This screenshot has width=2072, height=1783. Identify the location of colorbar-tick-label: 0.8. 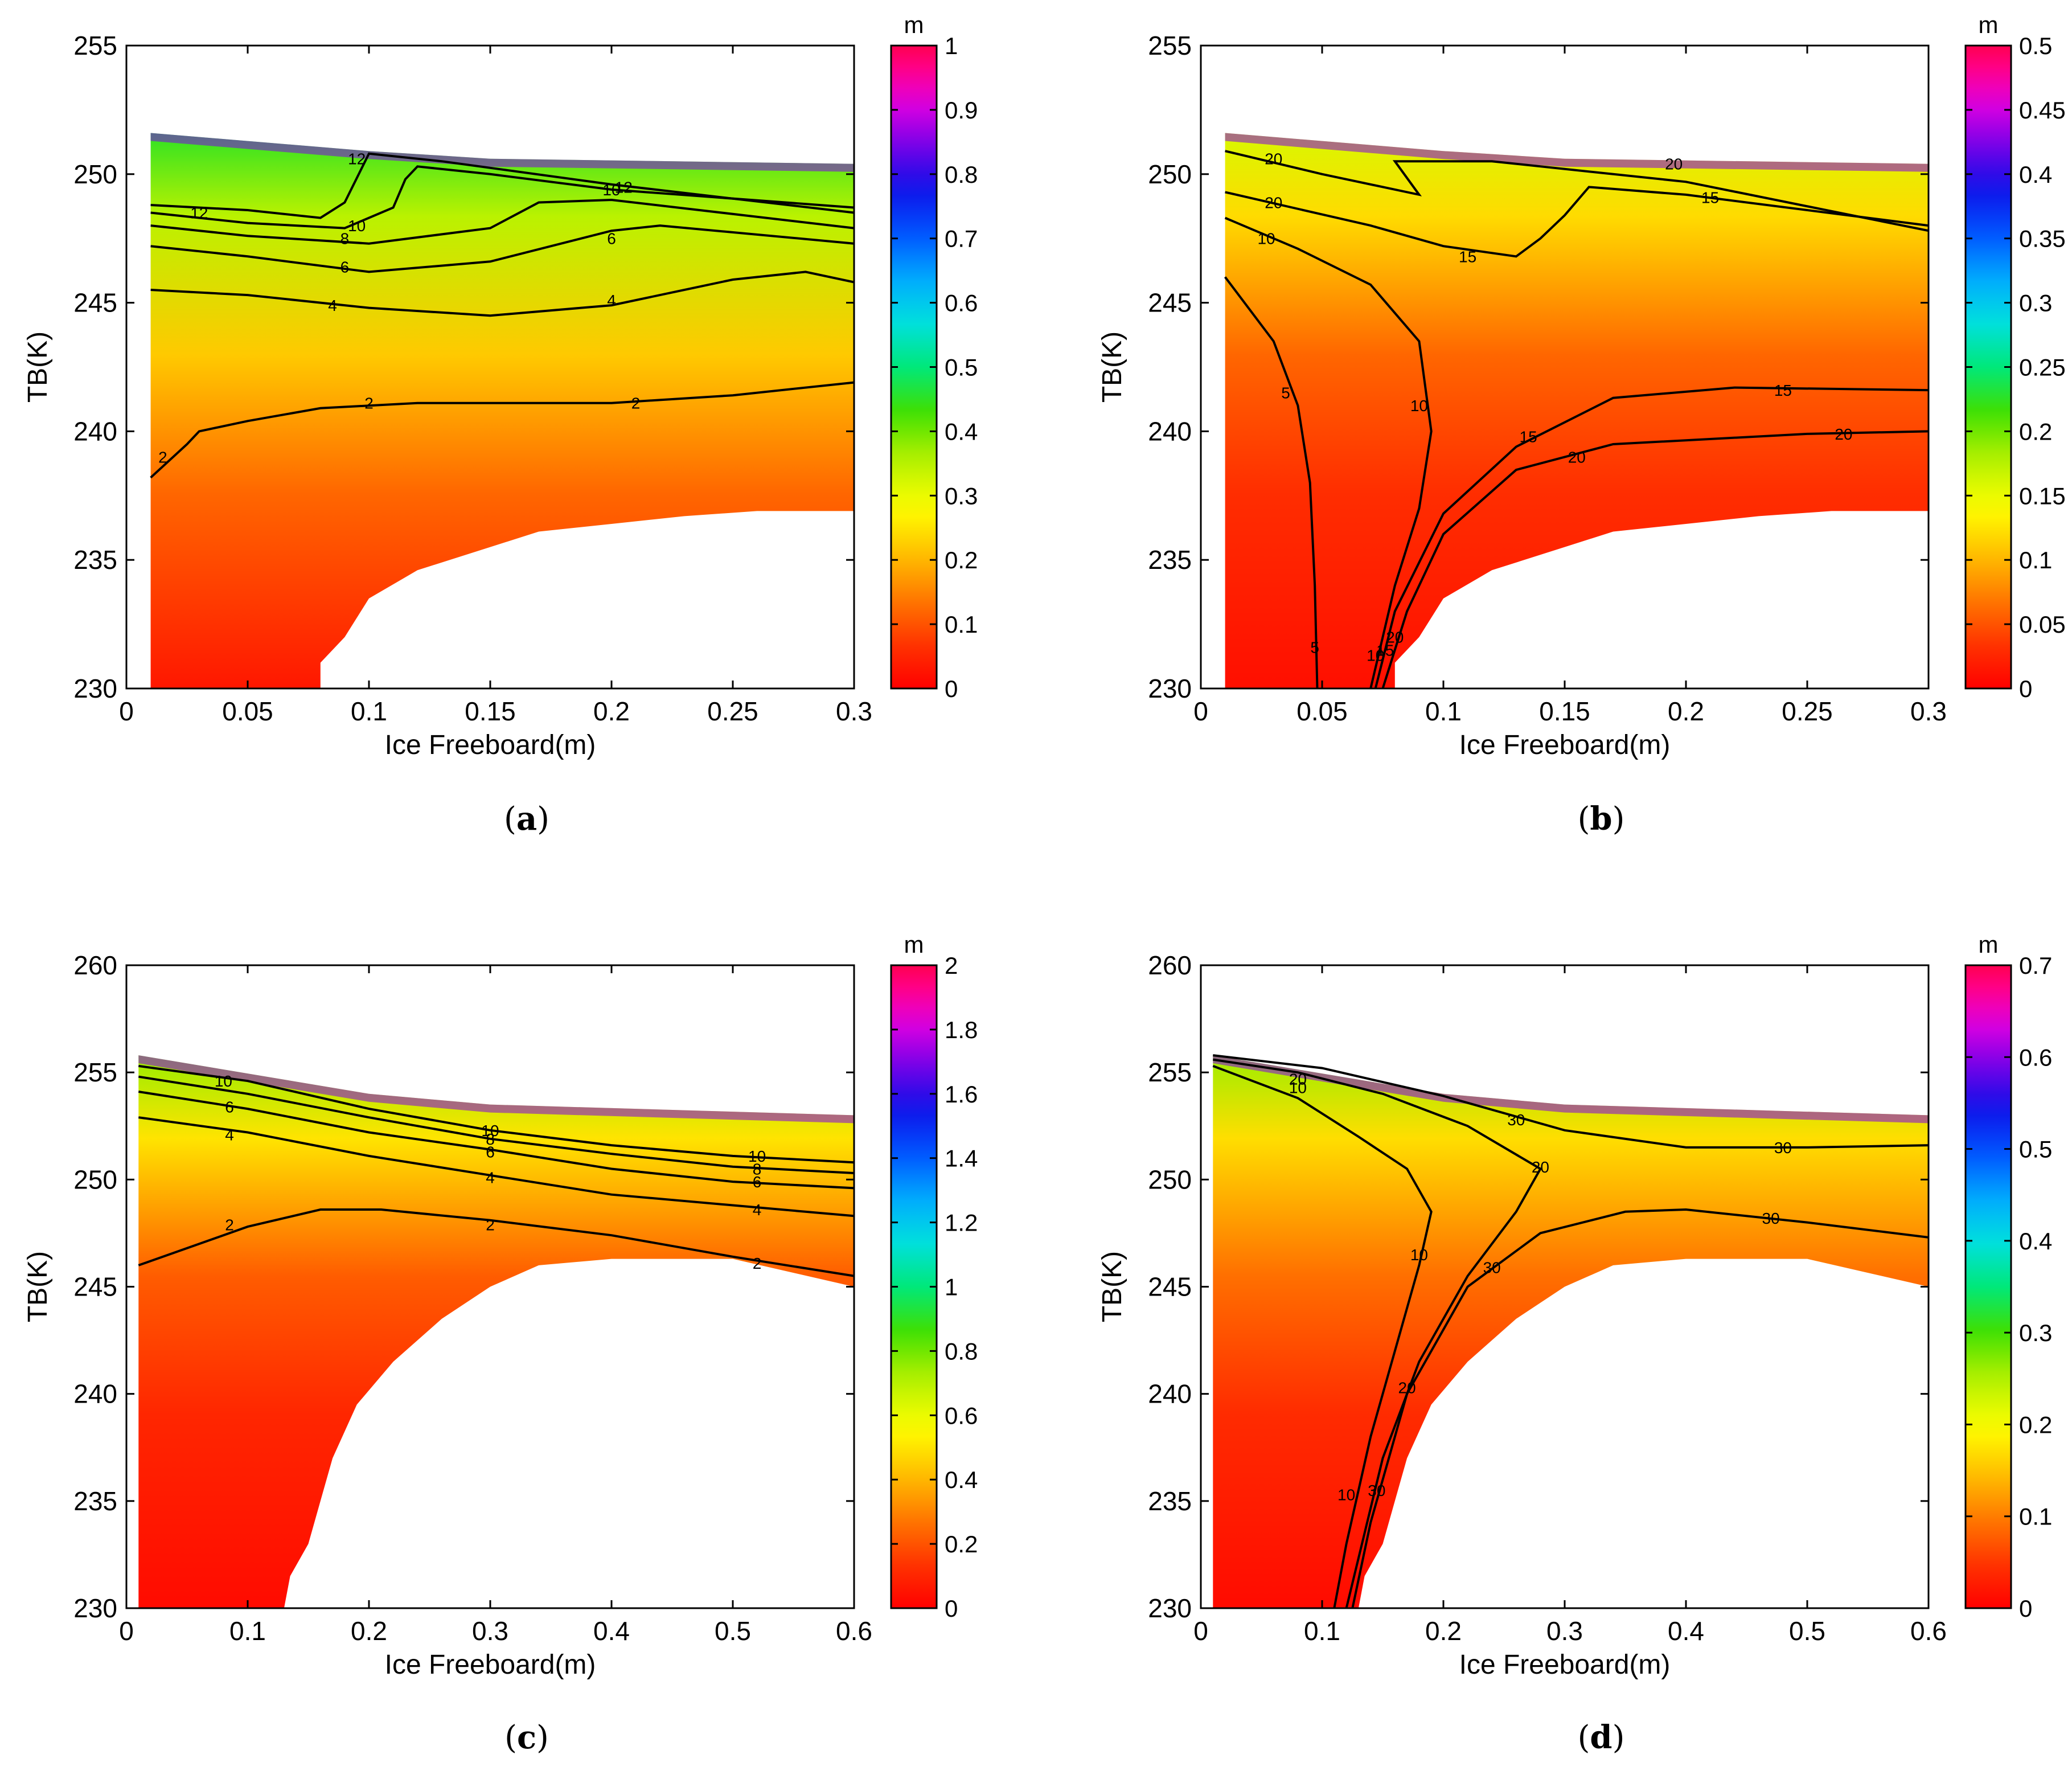
(961, 1351).